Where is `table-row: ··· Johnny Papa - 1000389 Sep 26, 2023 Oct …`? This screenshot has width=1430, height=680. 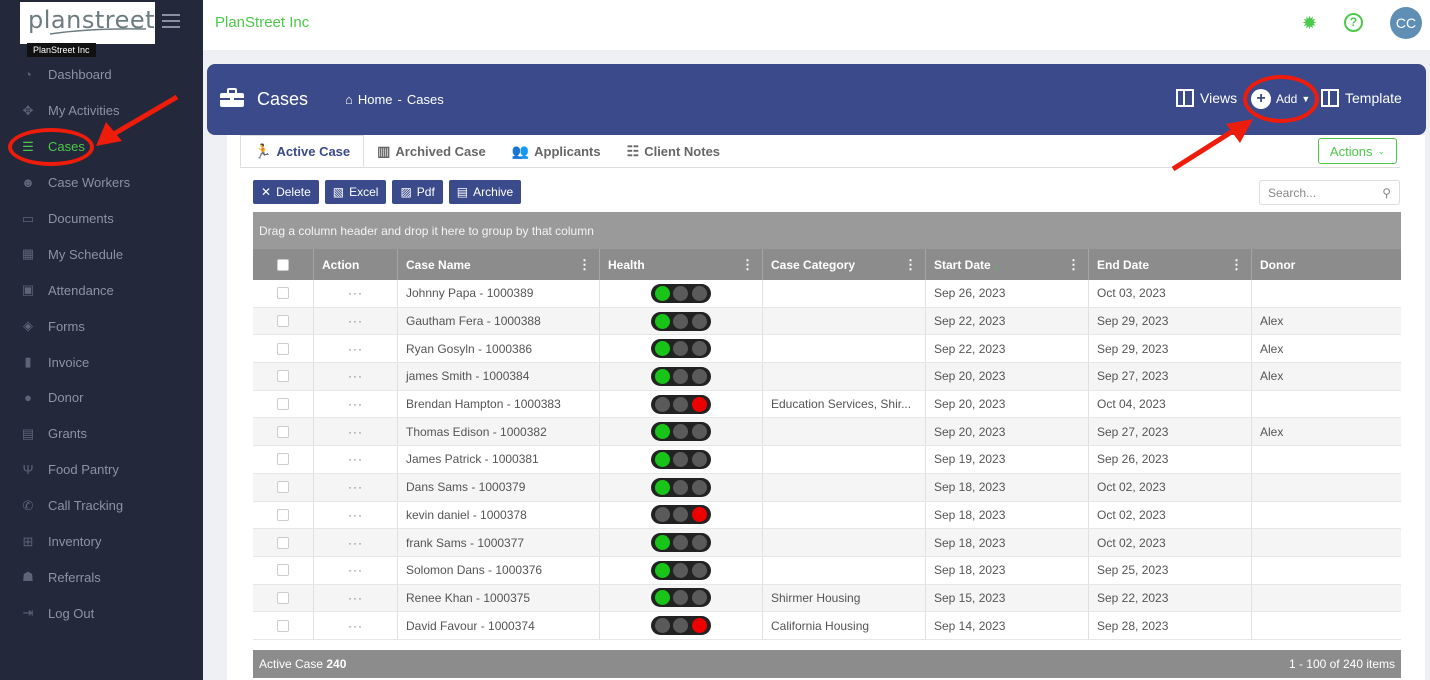
table-row: ··· Johnny Papa - 1000389 Sep 26, 2023 Oct … is located at coordinates (827, 294).